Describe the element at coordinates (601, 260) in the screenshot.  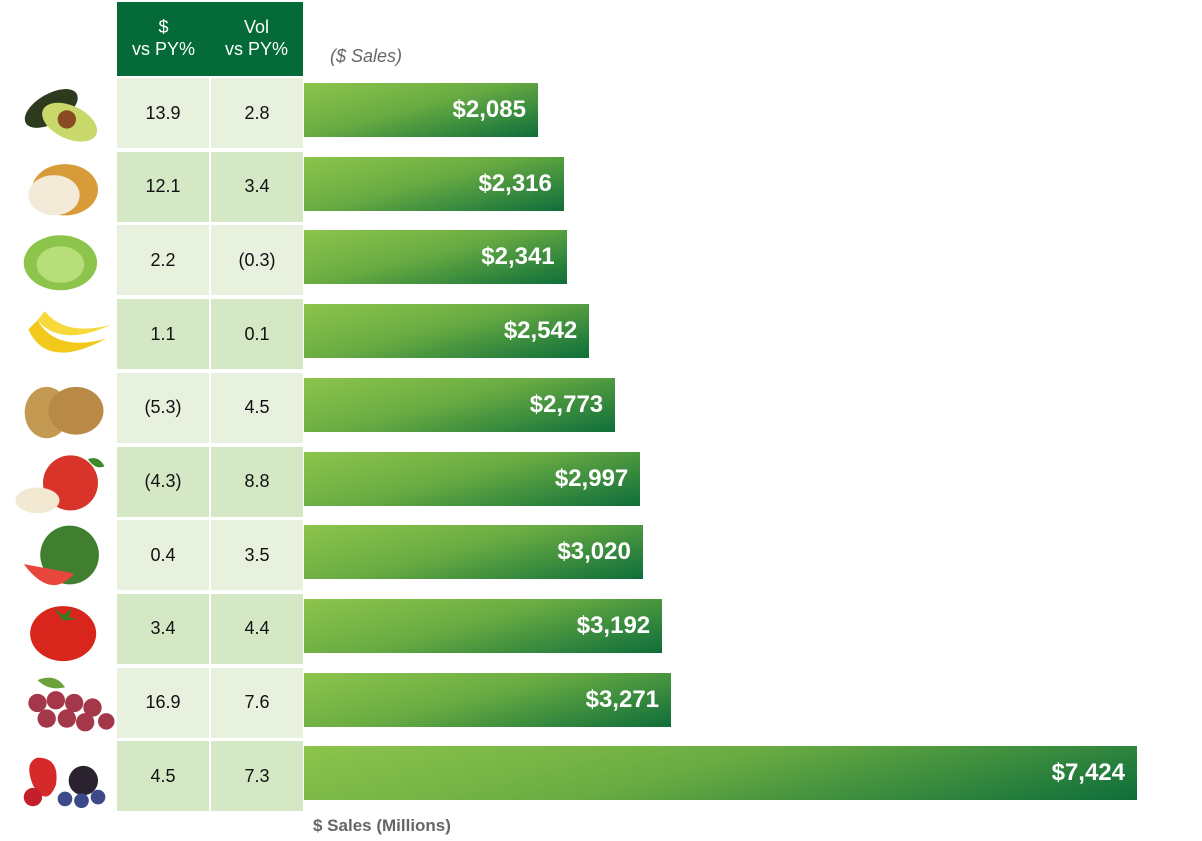
I see `chart-row-lettuce: 2.2 (0.3) $2,341` at that location.